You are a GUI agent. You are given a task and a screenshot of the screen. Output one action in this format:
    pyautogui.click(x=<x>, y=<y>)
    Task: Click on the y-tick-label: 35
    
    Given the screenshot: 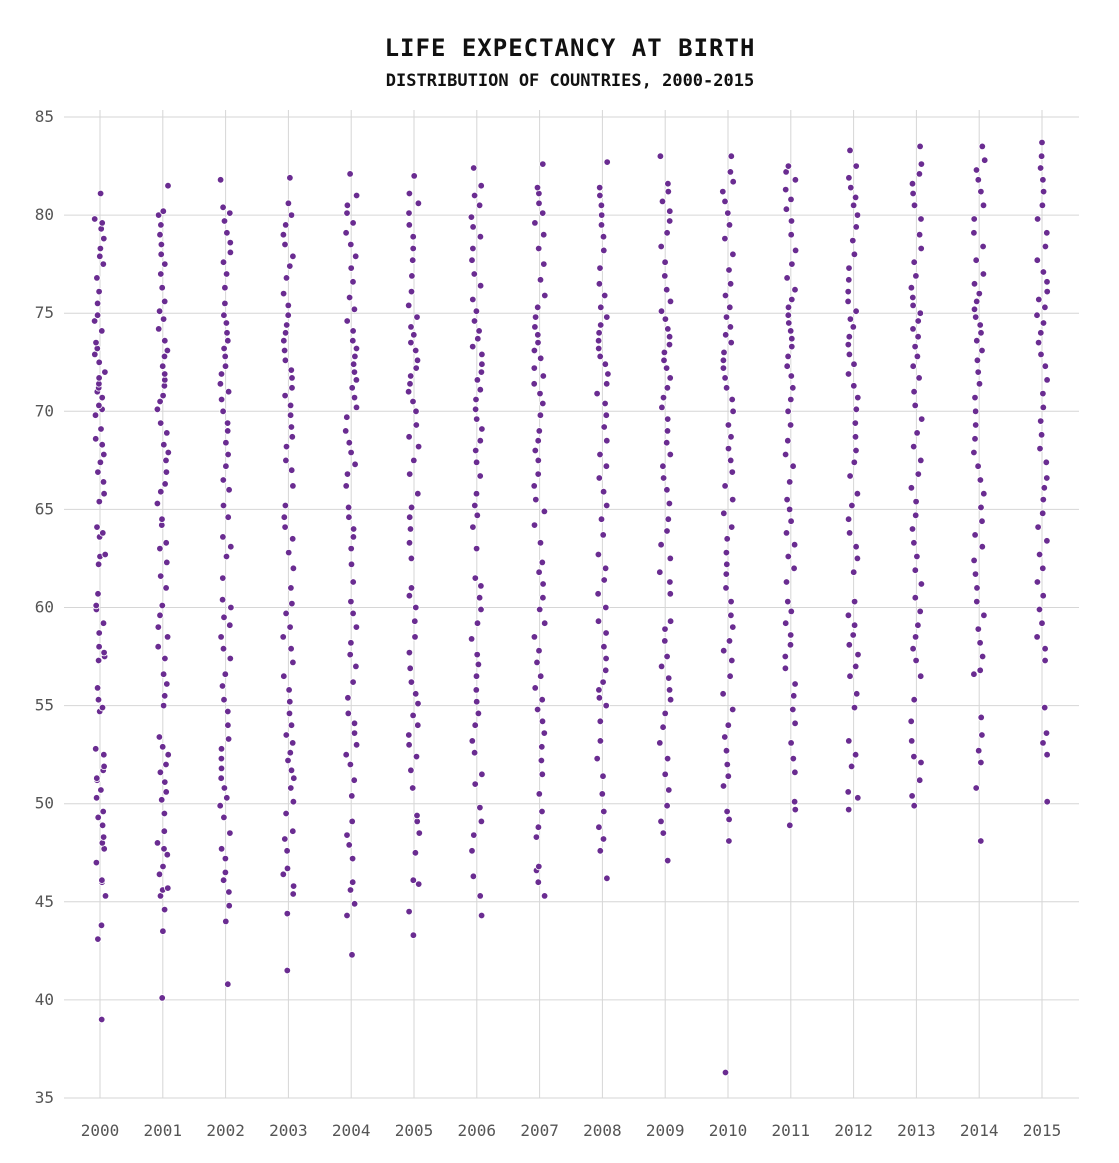 What is the action you would take?
    pyautogui.click(x=44, y=1097)
    